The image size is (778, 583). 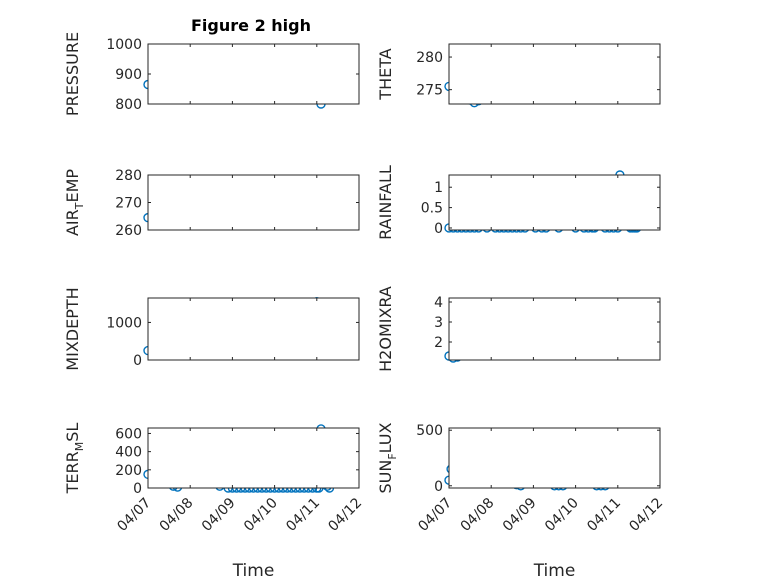 I want to click on y-axis-label-tail: EMP, so click(x=72, y=186).